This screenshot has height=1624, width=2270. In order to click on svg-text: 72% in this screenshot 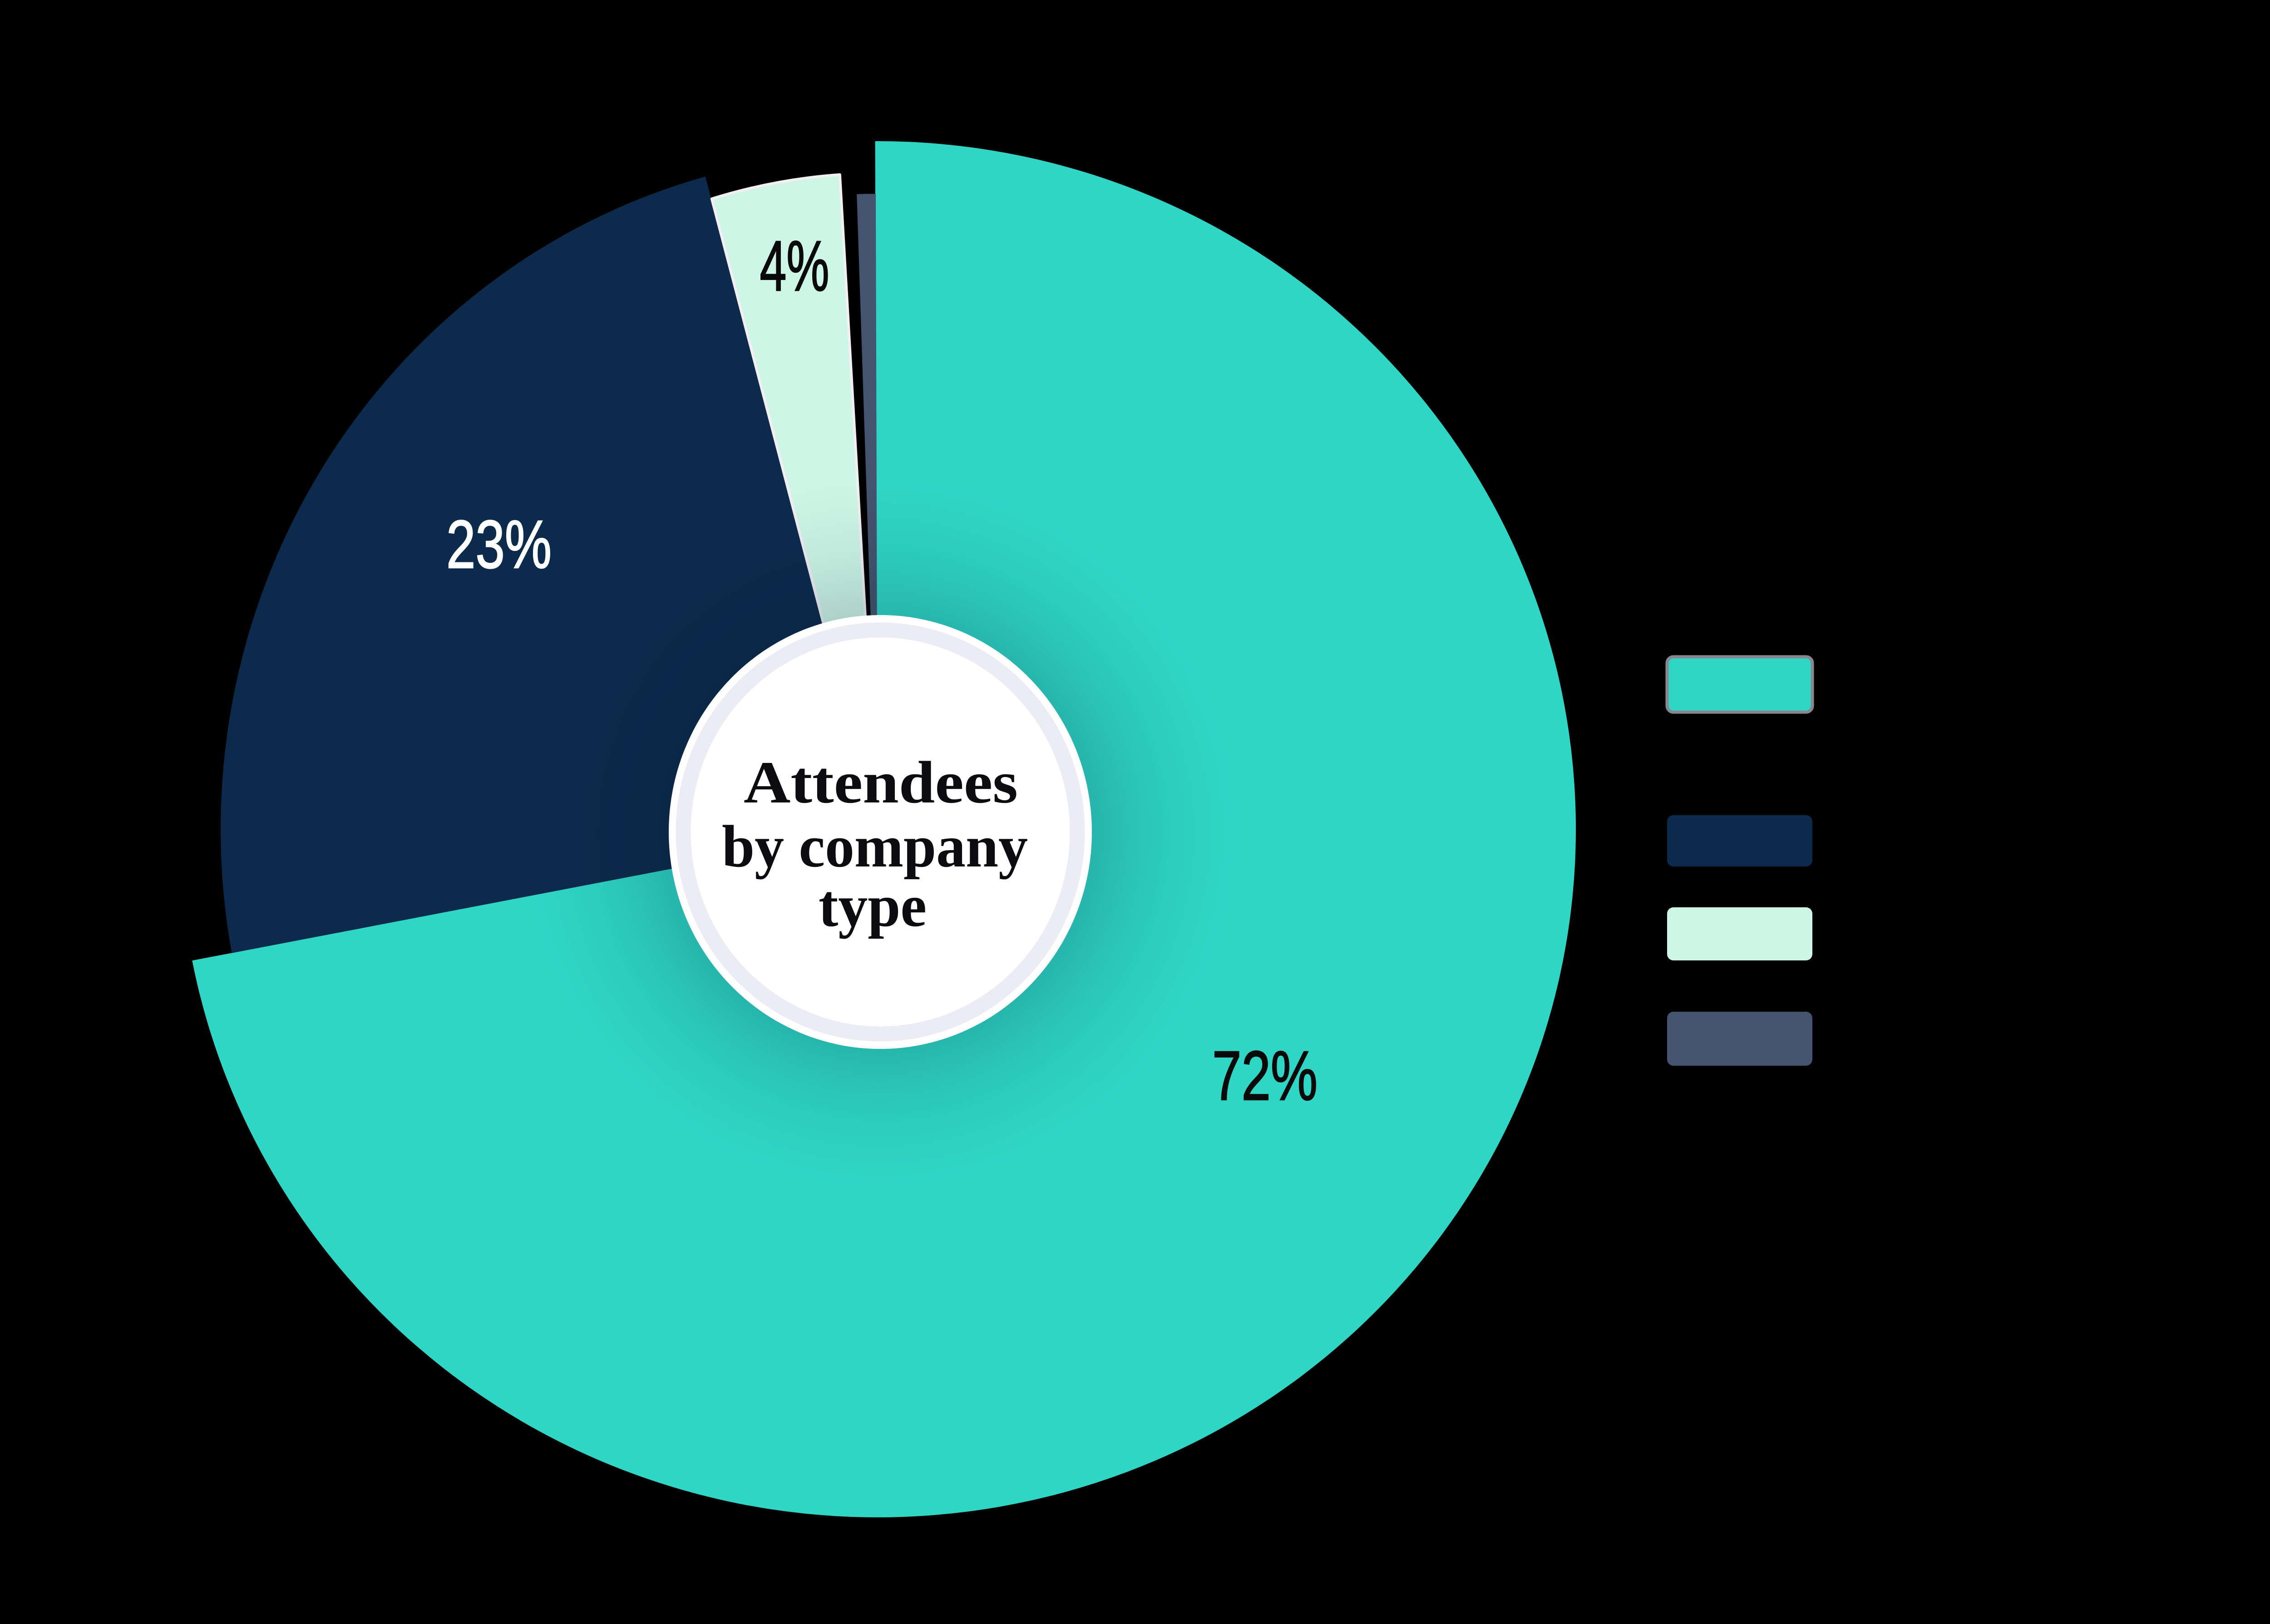, I will do `click(1265, 1076)`.